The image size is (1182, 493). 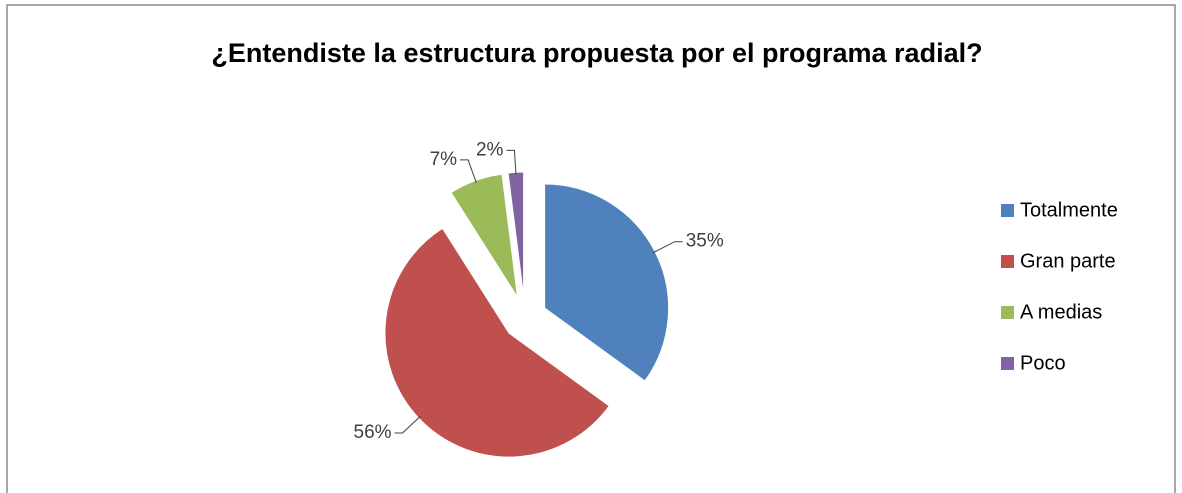 I want to click on legend-label: Gran parte, so click(x=1068, y=261).